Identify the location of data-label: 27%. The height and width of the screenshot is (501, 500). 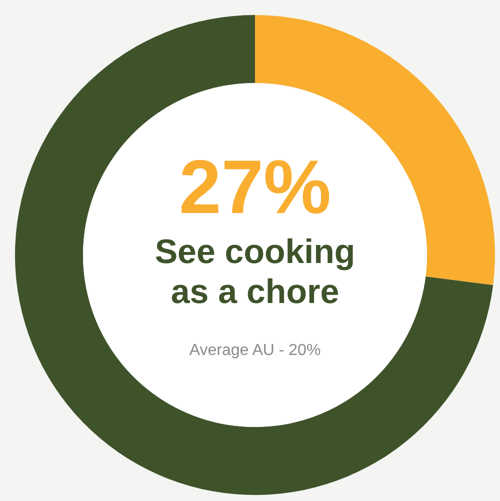
(255, 187).